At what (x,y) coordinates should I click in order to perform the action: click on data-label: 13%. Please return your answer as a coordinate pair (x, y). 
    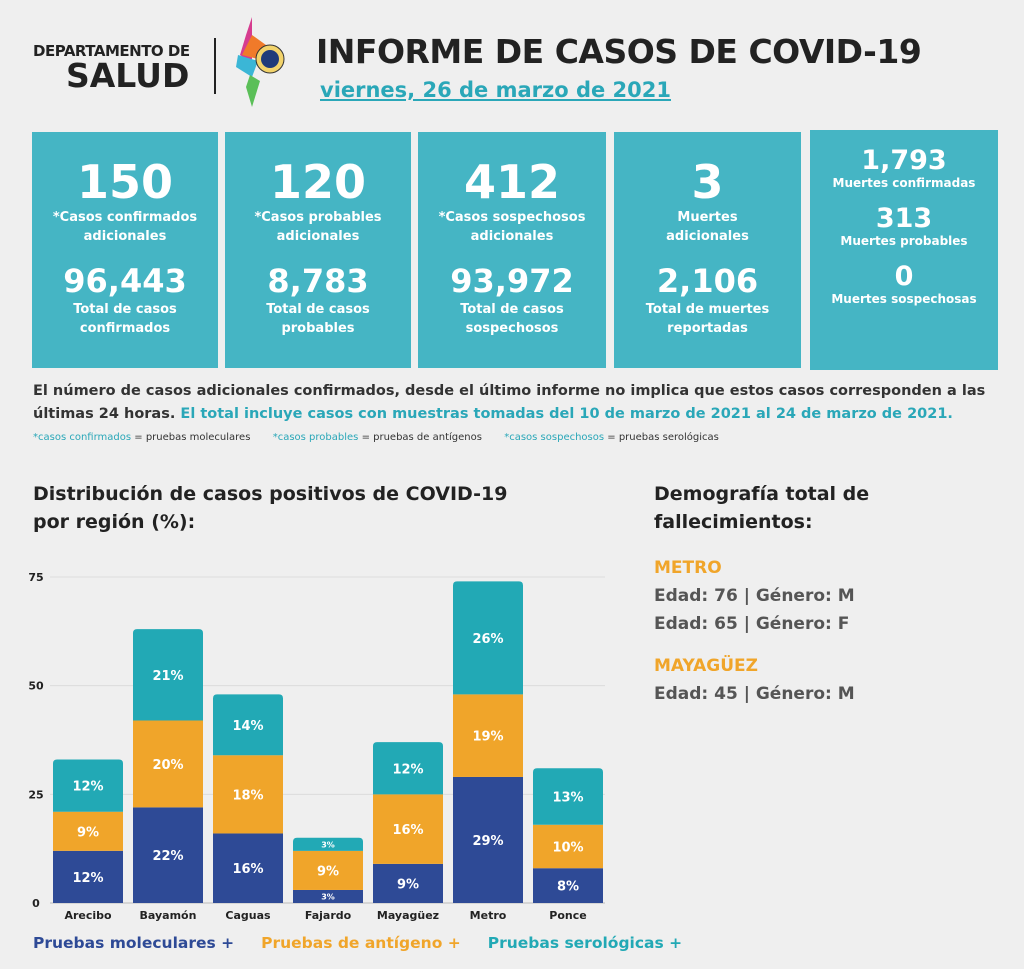
    Looking at the image, I should click on (567, 798).